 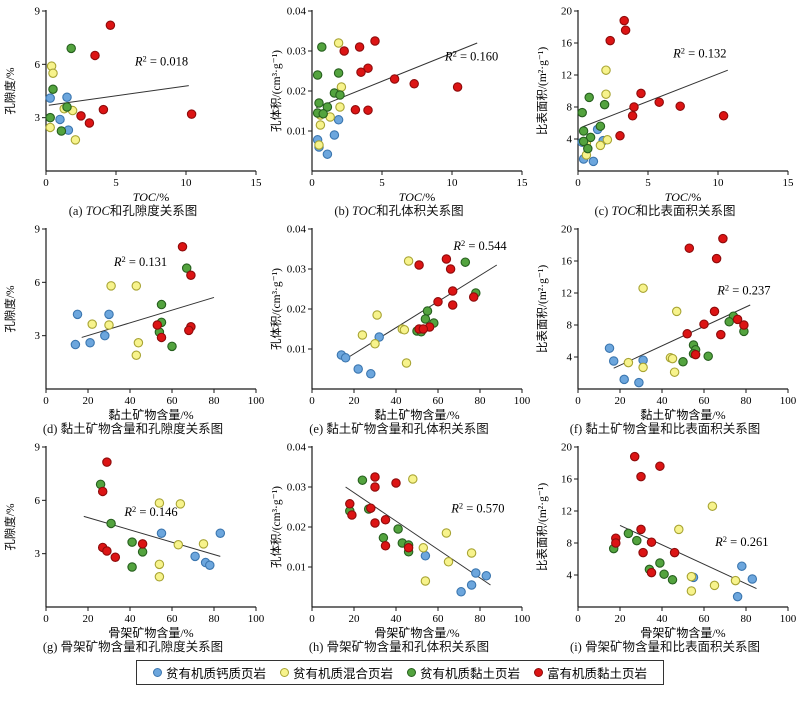 I want to click on svg-text: 0.03, so click(x=297, y=270).